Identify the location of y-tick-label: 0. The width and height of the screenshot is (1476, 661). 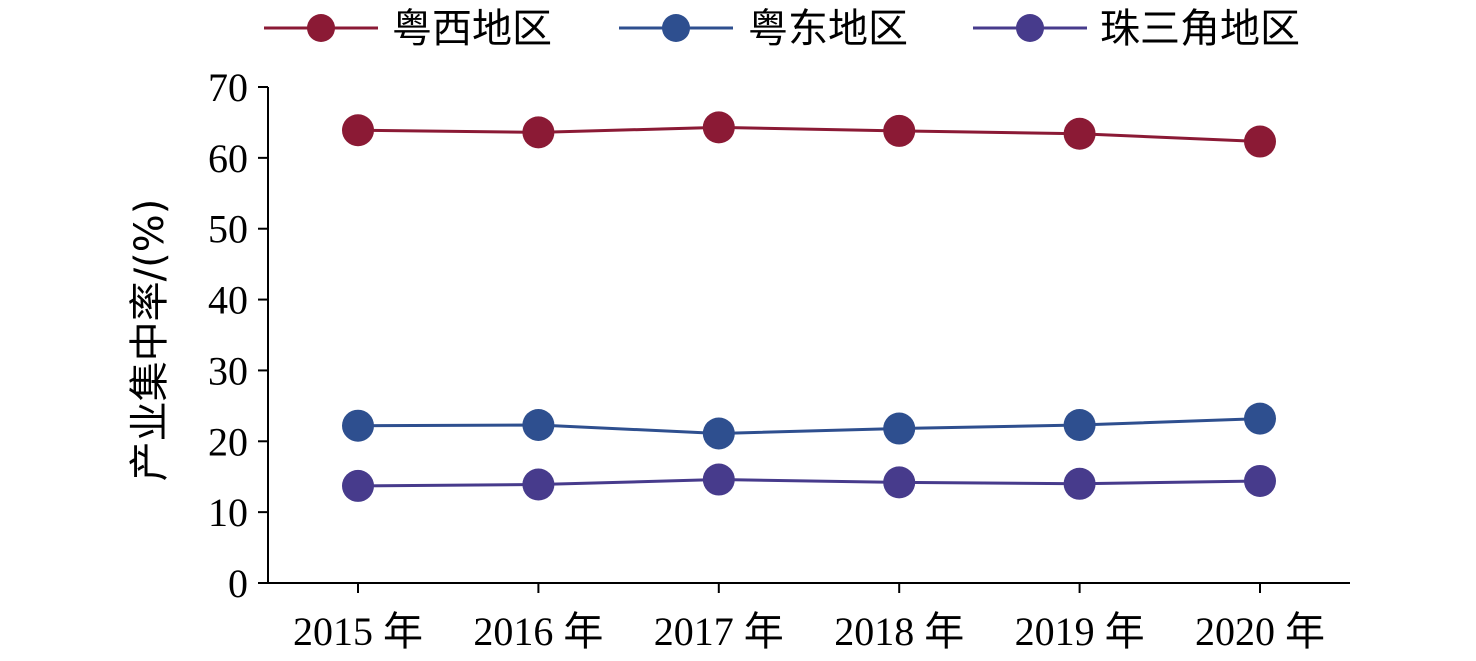
(238, 583).